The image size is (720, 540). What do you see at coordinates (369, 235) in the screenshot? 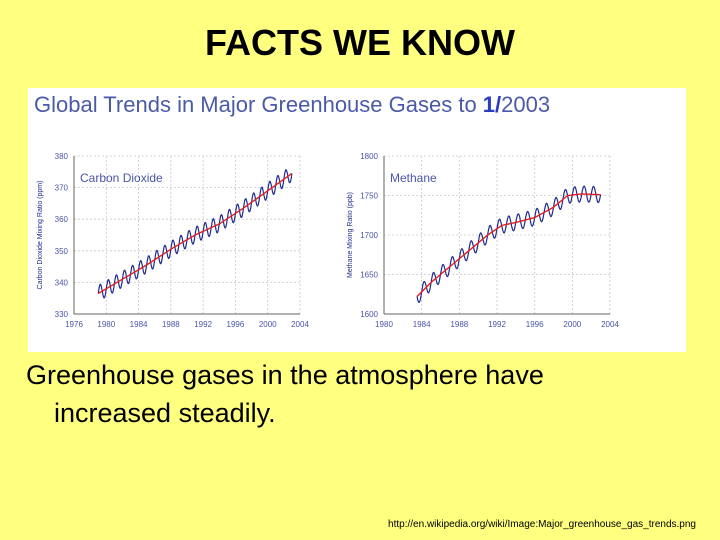
I see `y-tick-label: 1700` at bounding box center [369, 235].